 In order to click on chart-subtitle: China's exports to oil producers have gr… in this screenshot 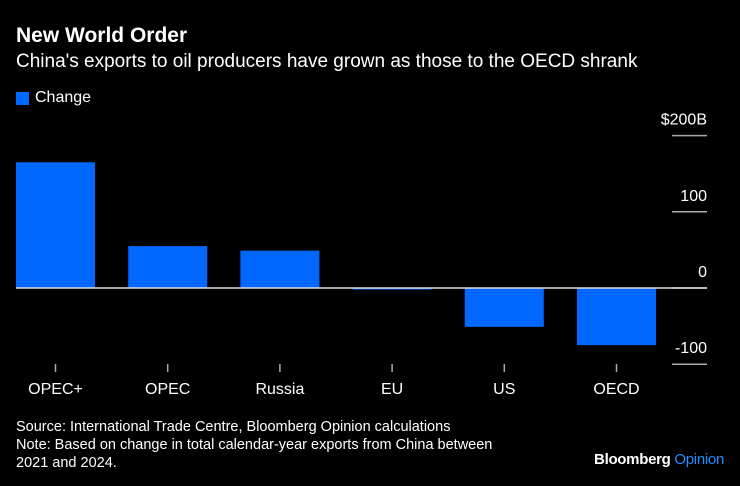, I will do `click(327, 61)`.